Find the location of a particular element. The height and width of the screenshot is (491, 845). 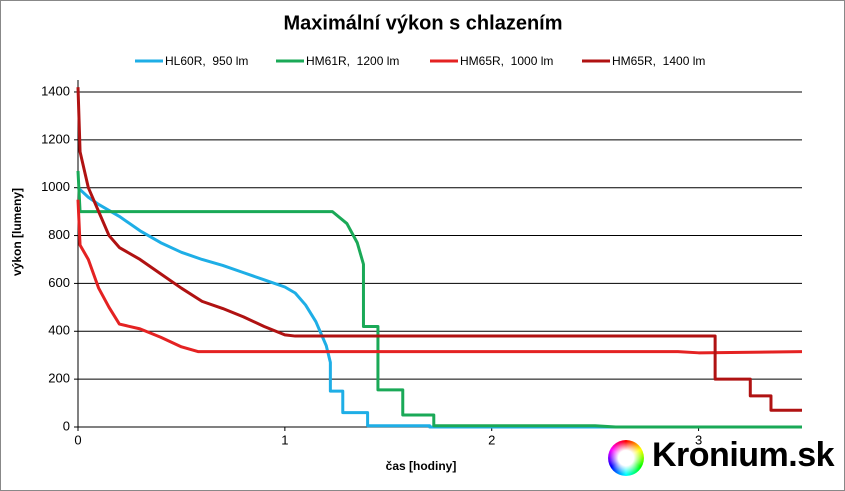

y-tick-label: 800 is located at coordinates (59, 234).